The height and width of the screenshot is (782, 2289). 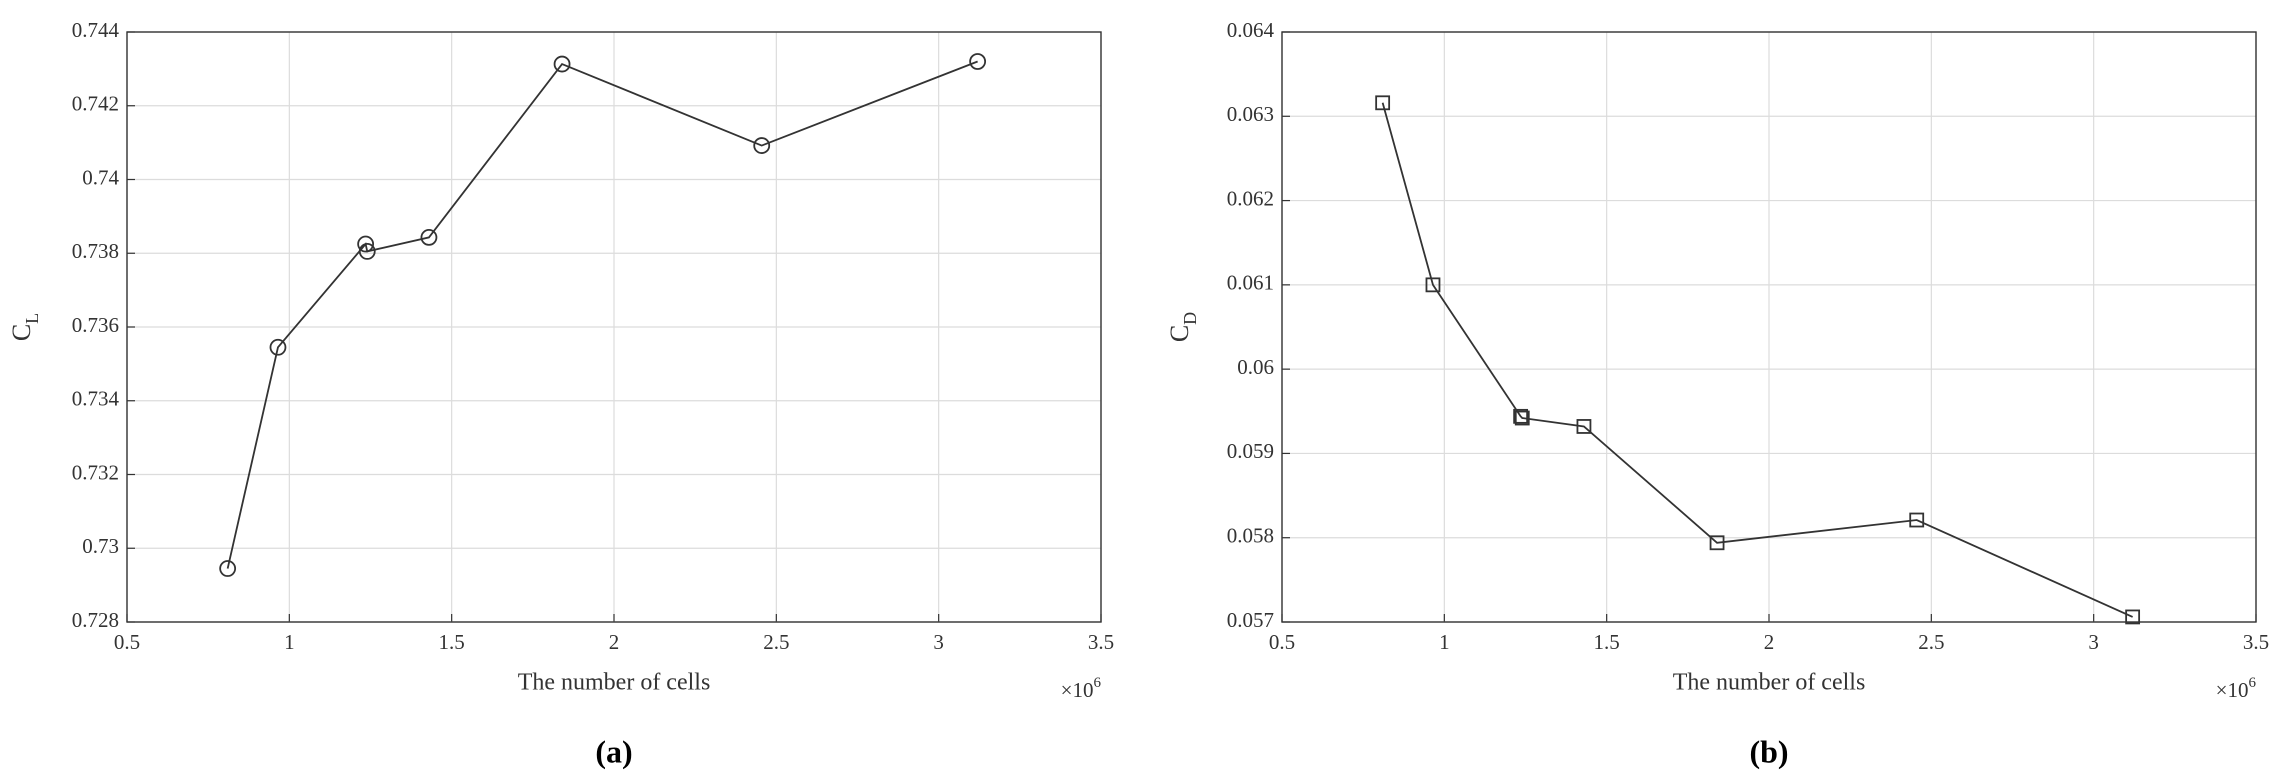 I want to click on y-tick-label: 0.064, so click(x=1251, y=30).